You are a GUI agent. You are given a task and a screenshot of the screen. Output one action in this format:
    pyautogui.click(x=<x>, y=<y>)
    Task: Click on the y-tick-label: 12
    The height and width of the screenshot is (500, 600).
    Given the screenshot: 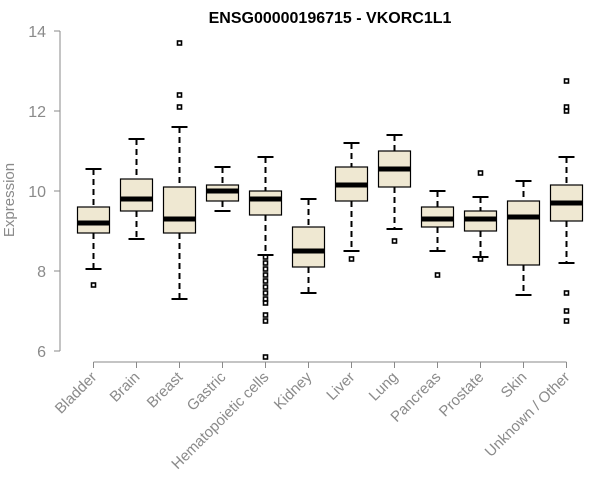 What is the action you would take?
    pyautogui.click(x=37, y=112)
    